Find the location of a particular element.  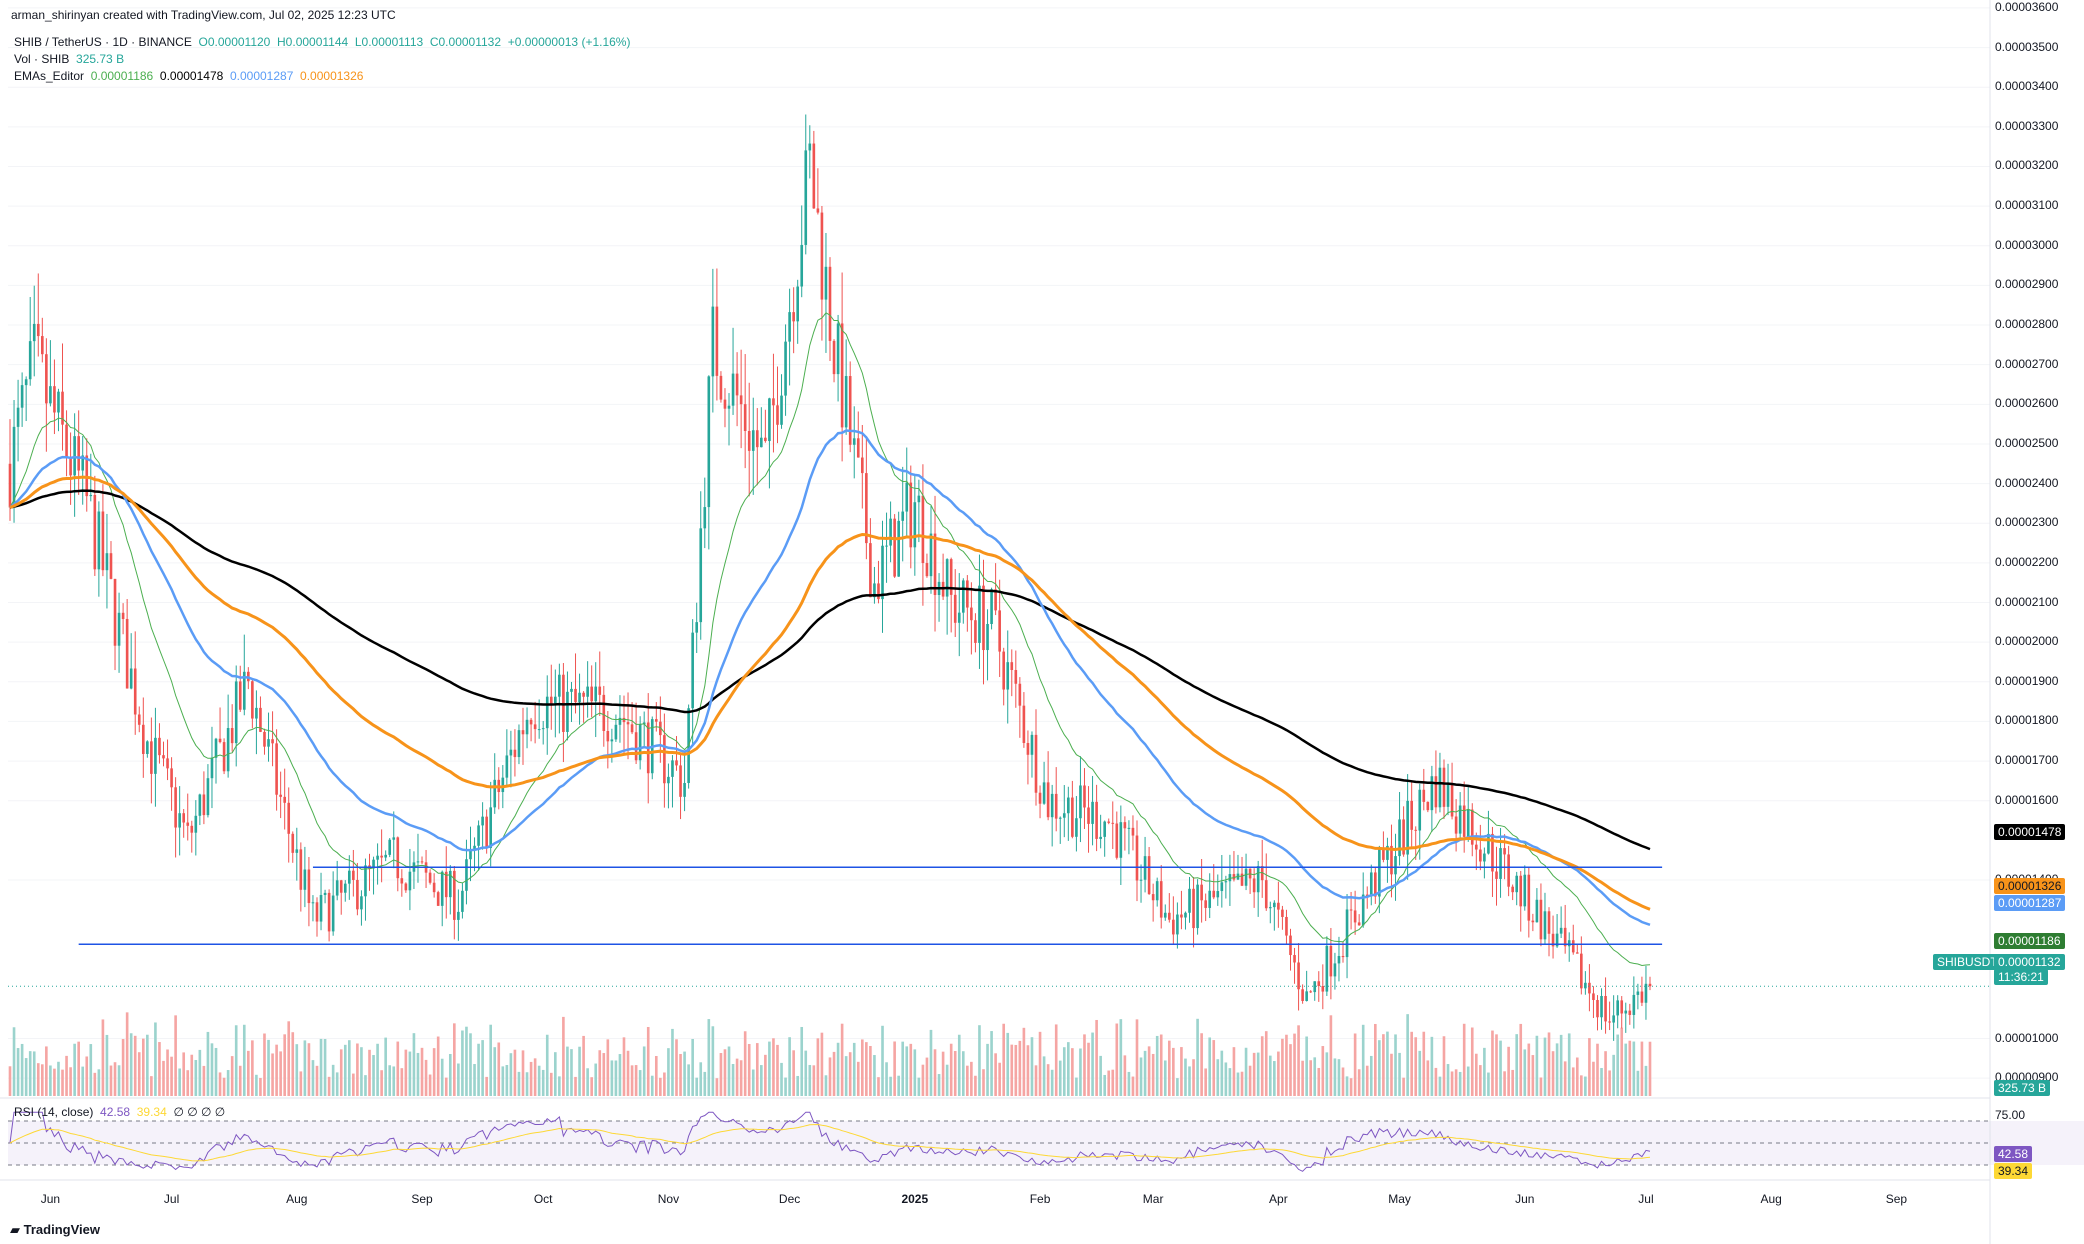

time-tick-label: Jun is located at coordinates (50, 1199).